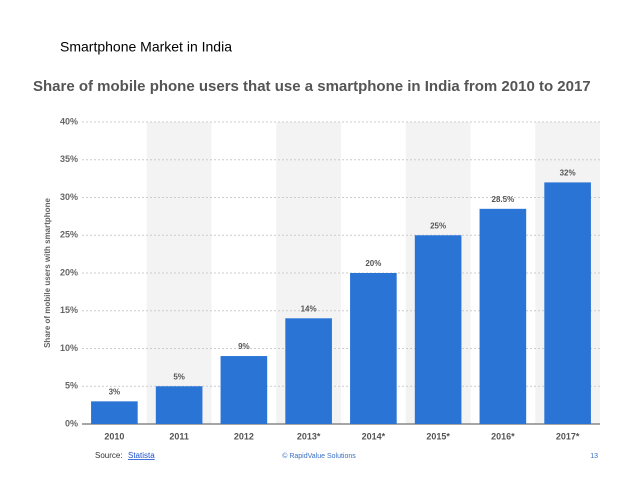 This screenshot has height=479, width=638. What do you see at coordinates (503, 199) in the screenshot?
I see `value-label: 28.5%` at bounding box center [503, 199].